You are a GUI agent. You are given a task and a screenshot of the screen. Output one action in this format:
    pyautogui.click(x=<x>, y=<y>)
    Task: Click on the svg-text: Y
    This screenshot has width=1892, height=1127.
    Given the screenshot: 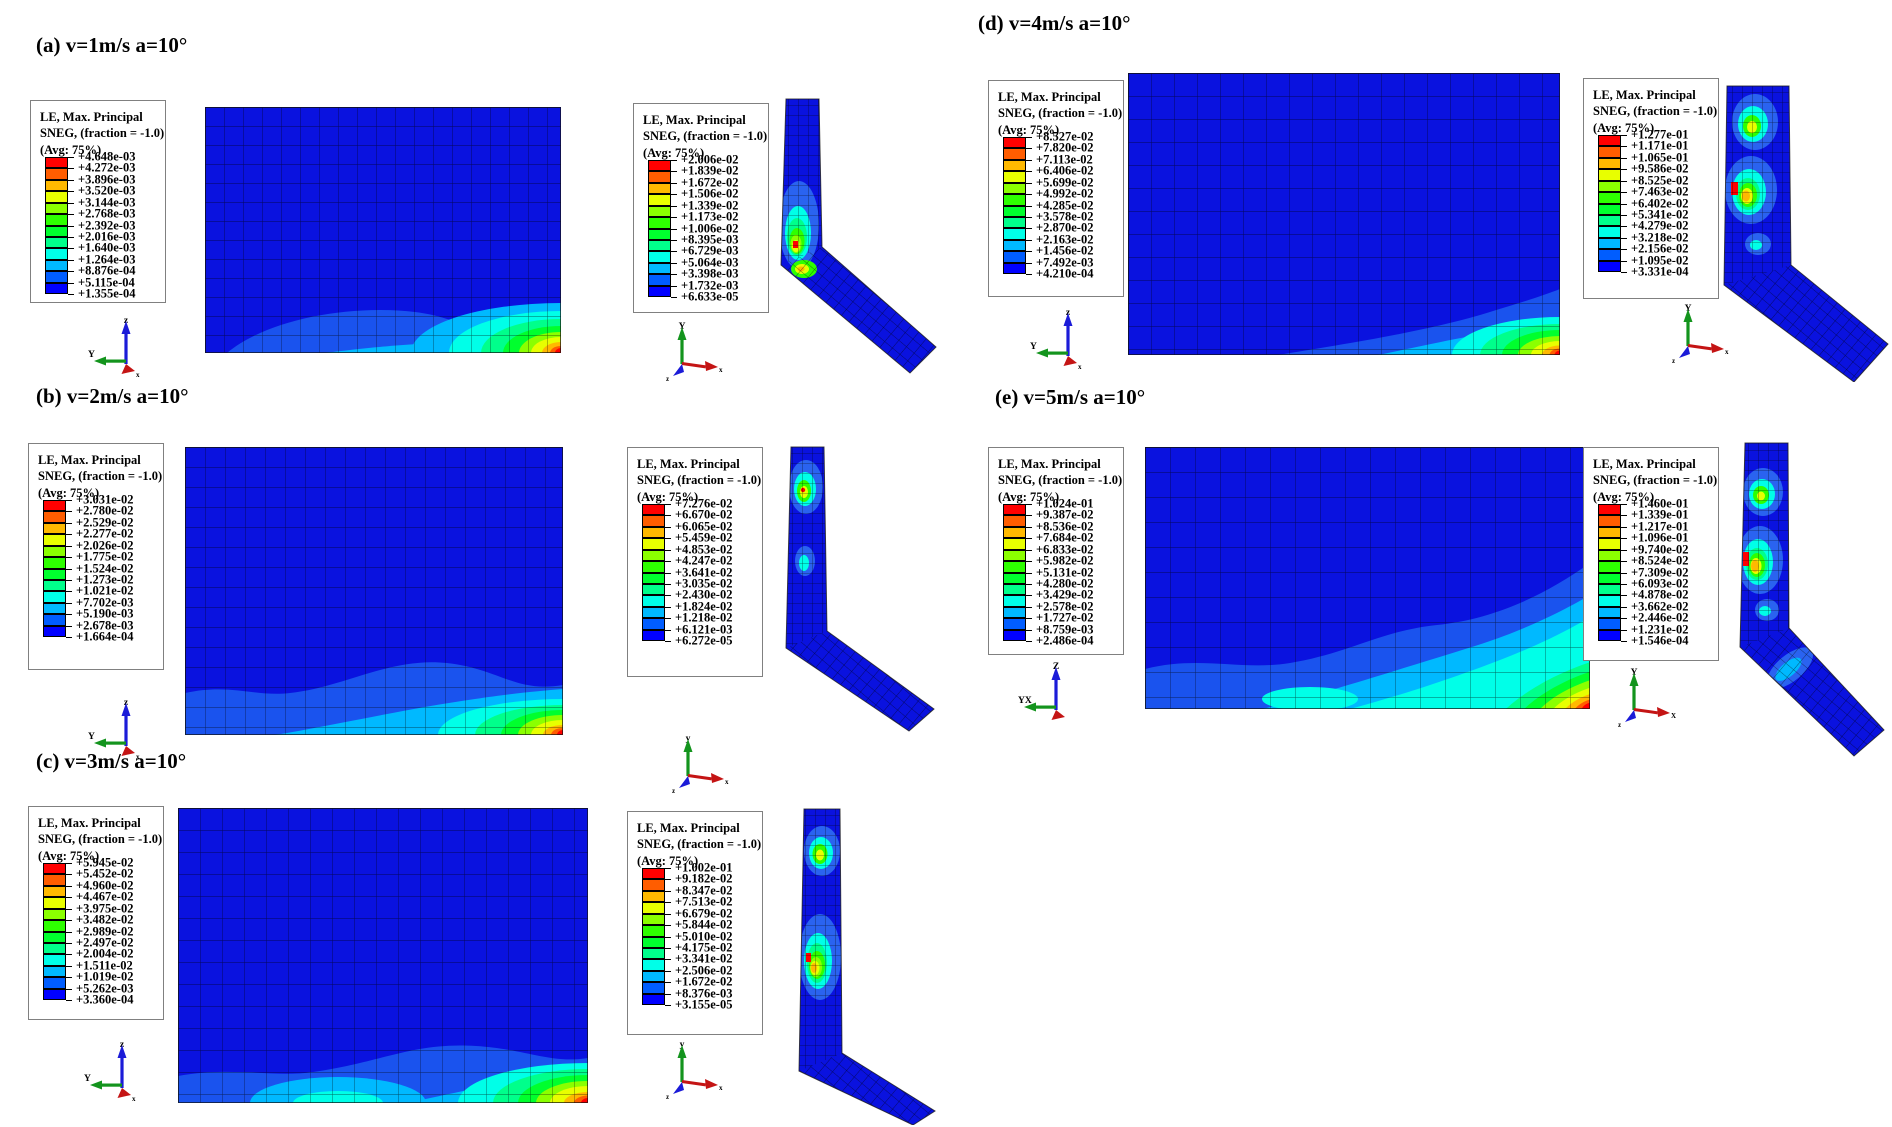 What is the action you would take?
    pyautogui.click(x=1033, y=347)
    